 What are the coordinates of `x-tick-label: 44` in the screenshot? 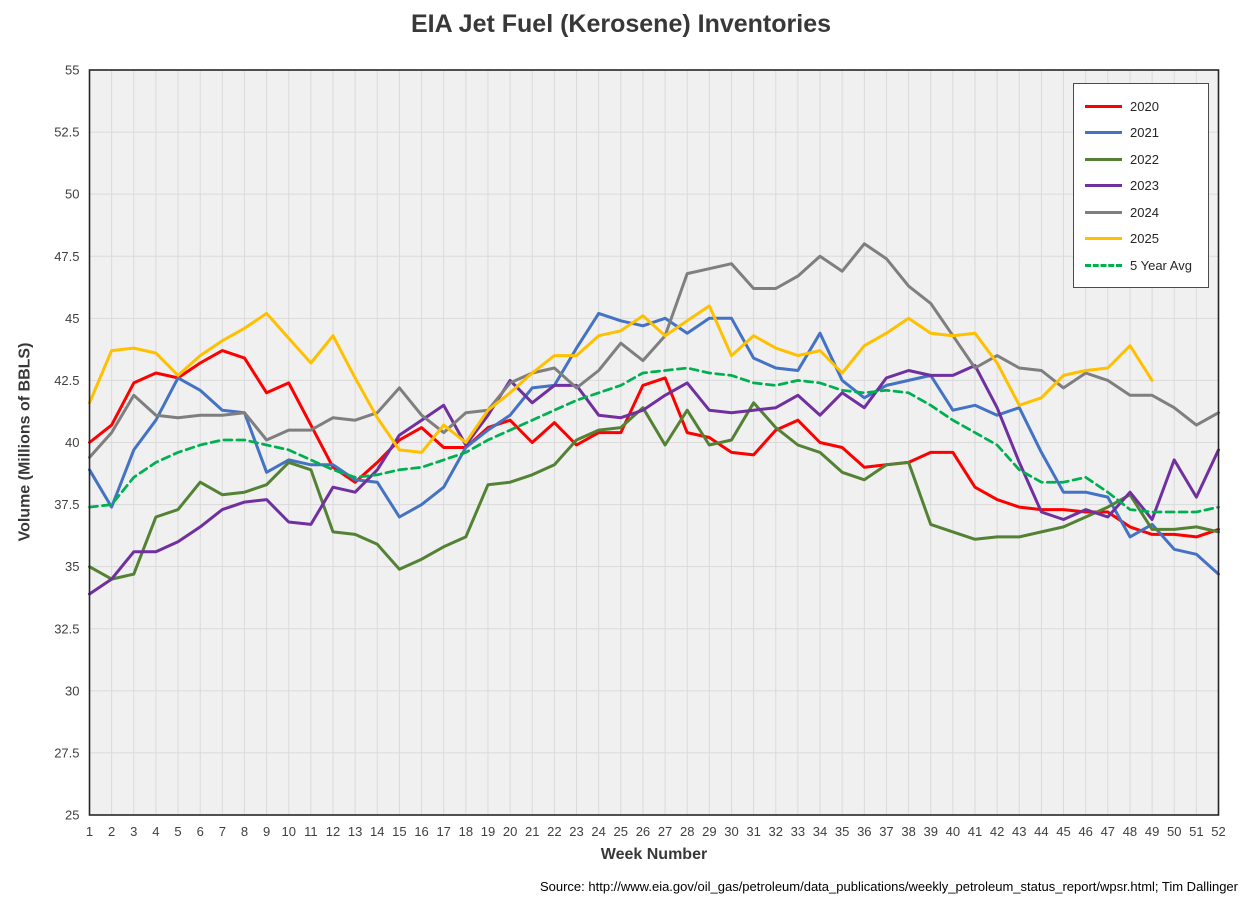 It's located at (1041, 831).